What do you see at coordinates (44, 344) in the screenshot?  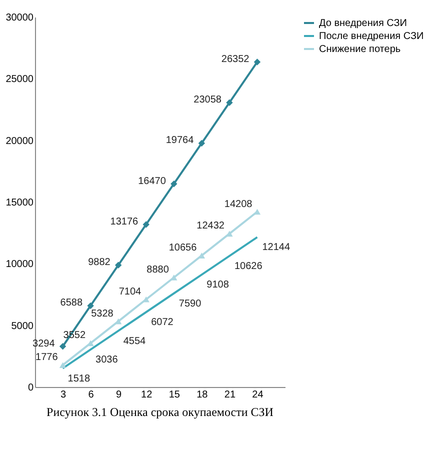 I see `data-label: 3294` at bounding box center [44, 344].